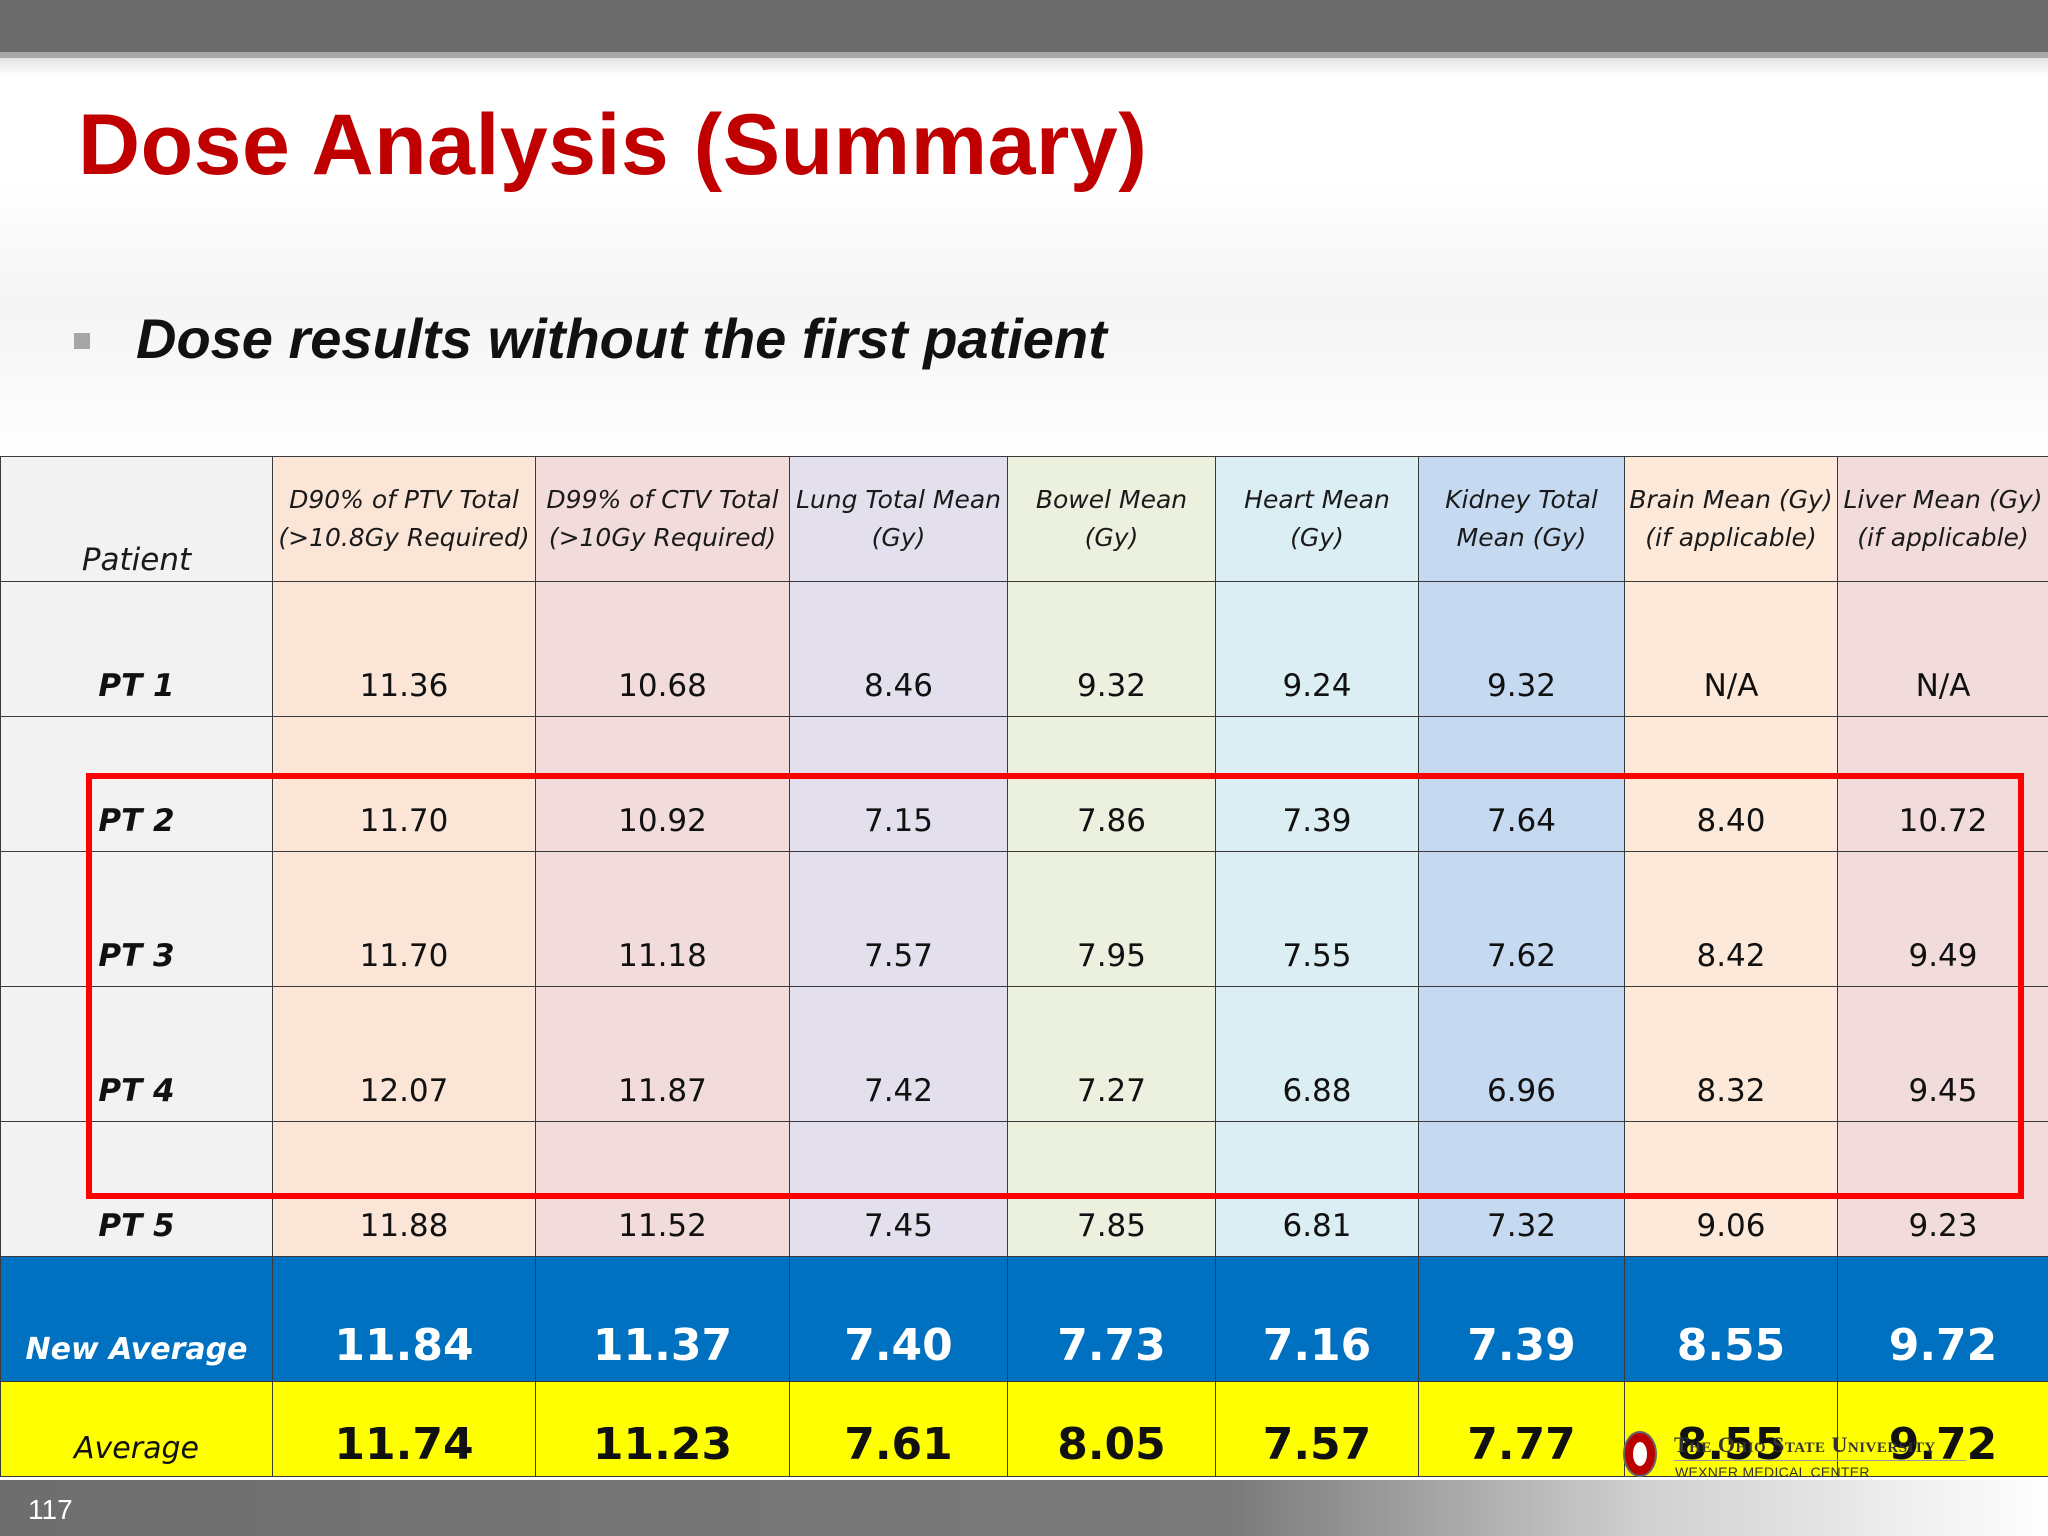 Image resolution: width=2048 pixels, height=1536 pixels. I want to click on header-liver-mean: Liver Mean (Gy) (if applicable), so click(1942, 519).